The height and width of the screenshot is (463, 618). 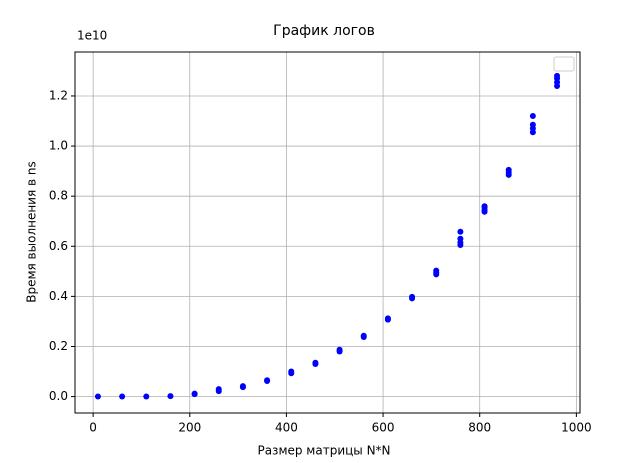 I want to click on y-offset-label: 1e10, so click(x=92, y=36).